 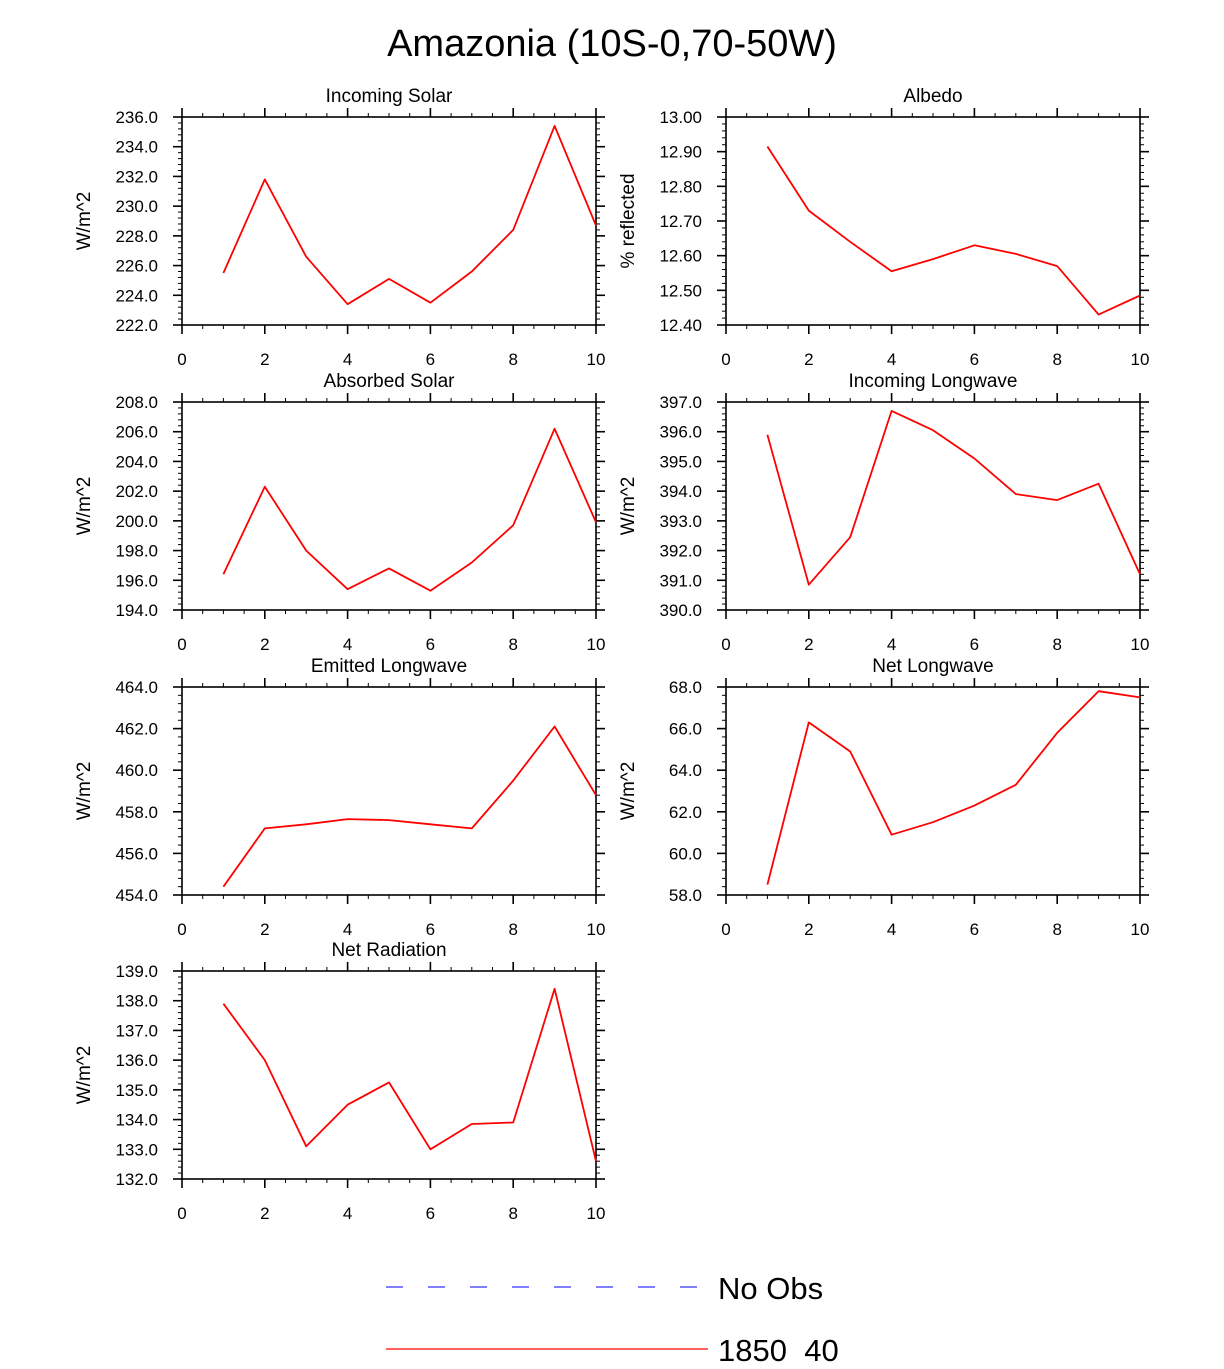 What do you see at coordinates (264, 929) in the screenshot?
I see `emitted-longwave-xtick-label: 2` at bounding box center [264, 929].